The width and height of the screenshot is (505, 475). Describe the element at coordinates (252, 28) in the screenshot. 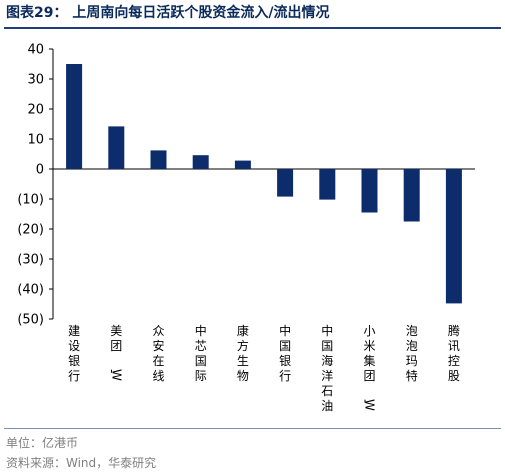

I see `top-rule` at that location.